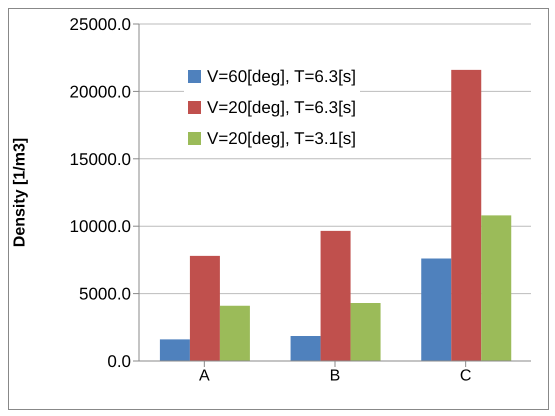  I want to click on y-tick-label: 0.0, so click(119, 362).